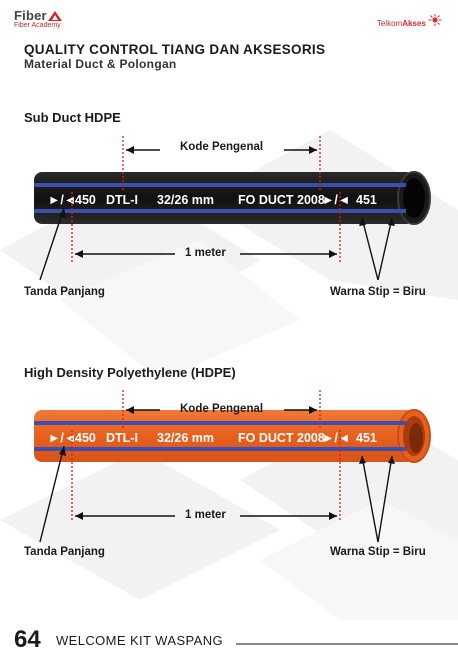 Image resolution: width=458 pixels, height=658 pixels. I want to click on code-label-1: Kode Pengenal, so click(222, 147).